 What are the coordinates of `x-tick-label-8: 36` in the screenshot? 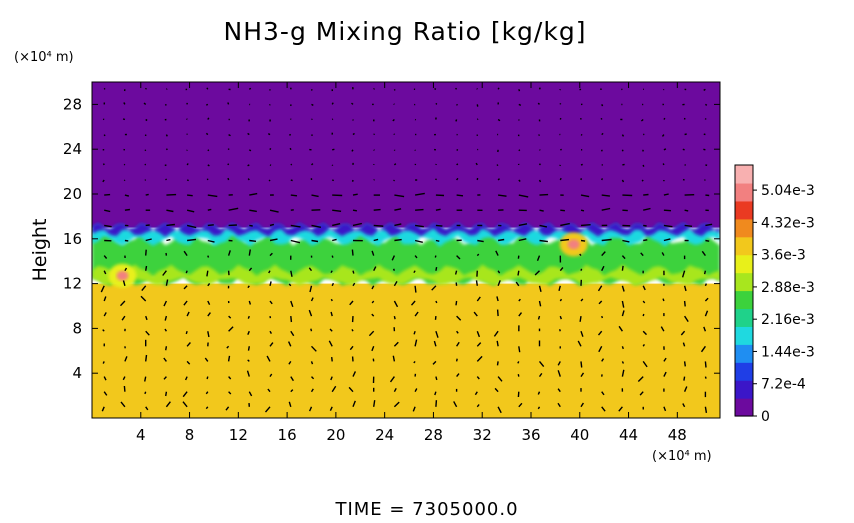 It's located at (530, 435).